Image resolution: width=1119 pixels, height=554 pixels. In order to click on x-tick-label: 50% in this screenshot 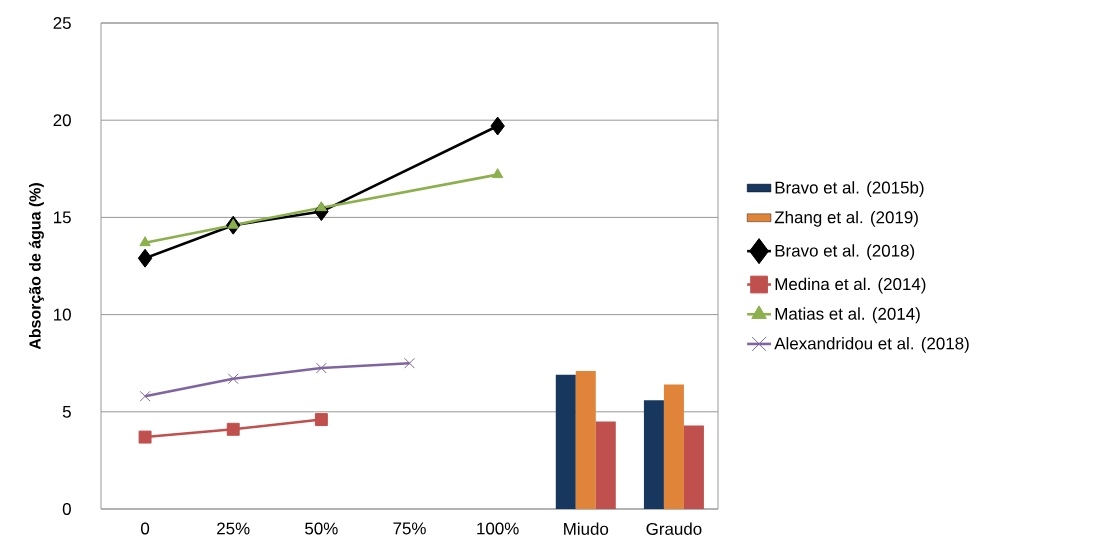, I will do `click(321, 528)`.